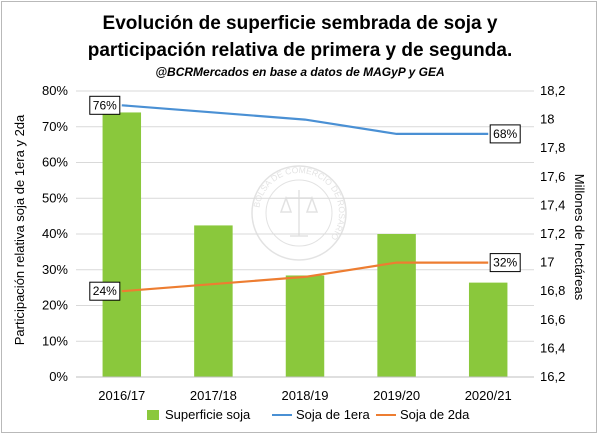  Describe the element at coordinates (305, 395) in the screenshot. I see `x-axis-tick: 2018/19` at that location.